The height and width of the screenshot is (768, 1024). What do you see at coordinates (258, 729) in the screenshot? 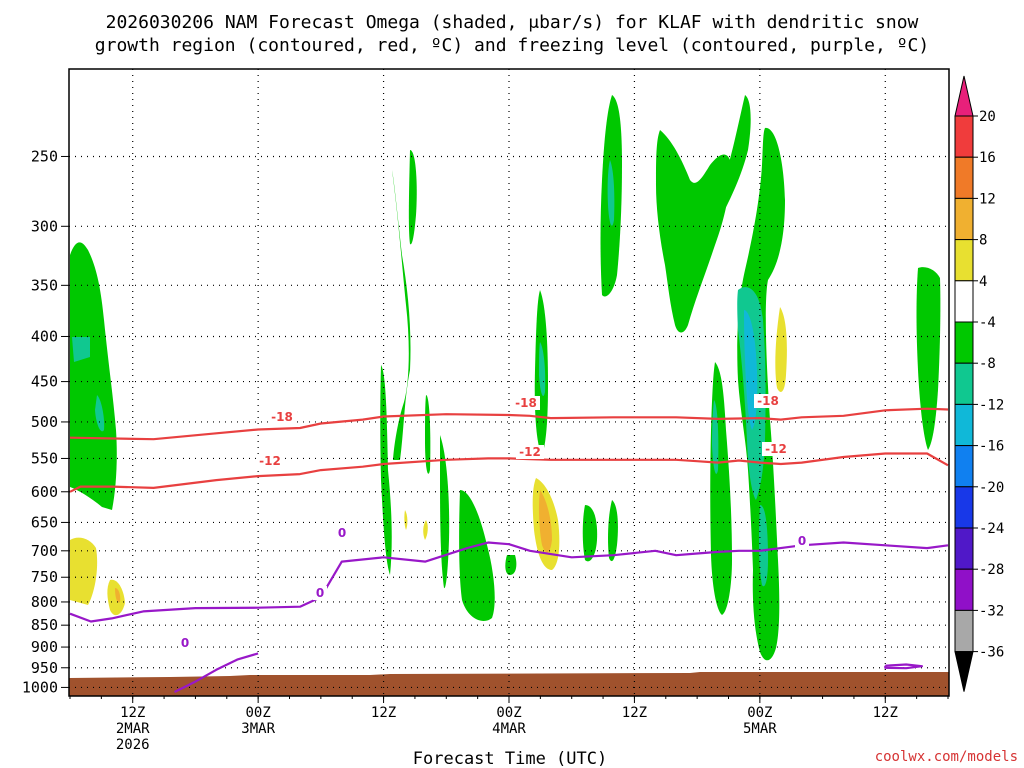
I see `x-tick-label: 3MAR` at bounding box center [258, 729].